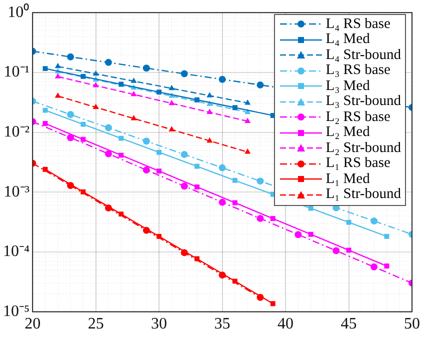  Describe the element at coordinates (17, 191) in the screenshot. I see `y-tick-label: 10⁻³` at that location.